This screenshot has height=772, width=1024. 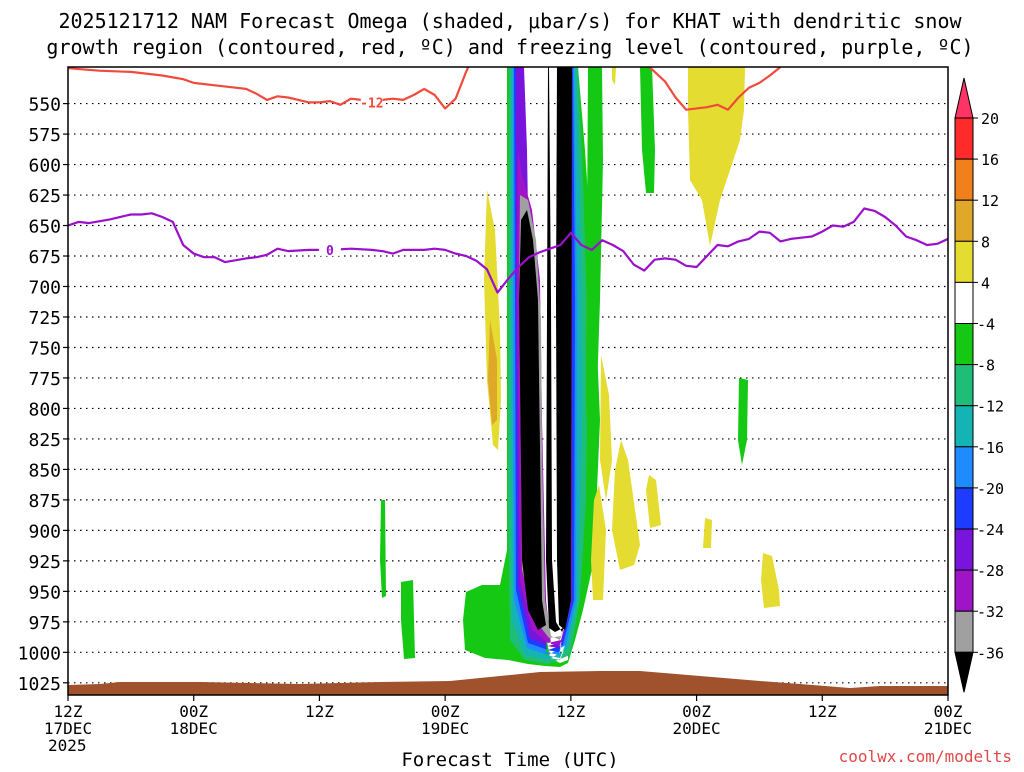 I want to click on omega-green-blob-c, so click(x=383, y=549).